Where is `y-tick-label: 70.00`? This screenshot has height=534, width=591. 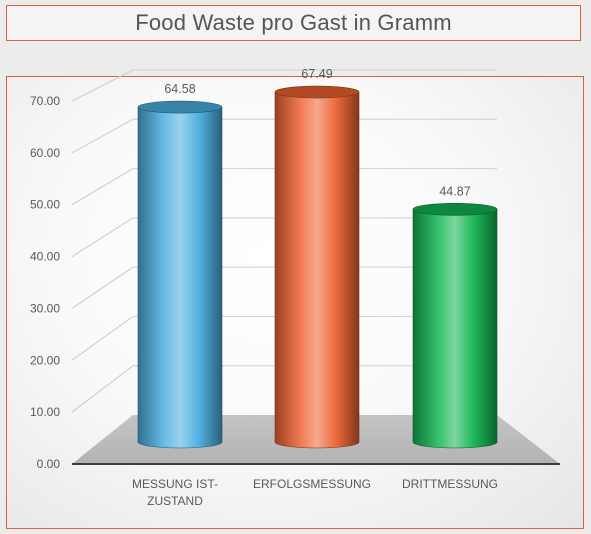 y-tick-label: 70.00 is located at coordinates (45, 101).